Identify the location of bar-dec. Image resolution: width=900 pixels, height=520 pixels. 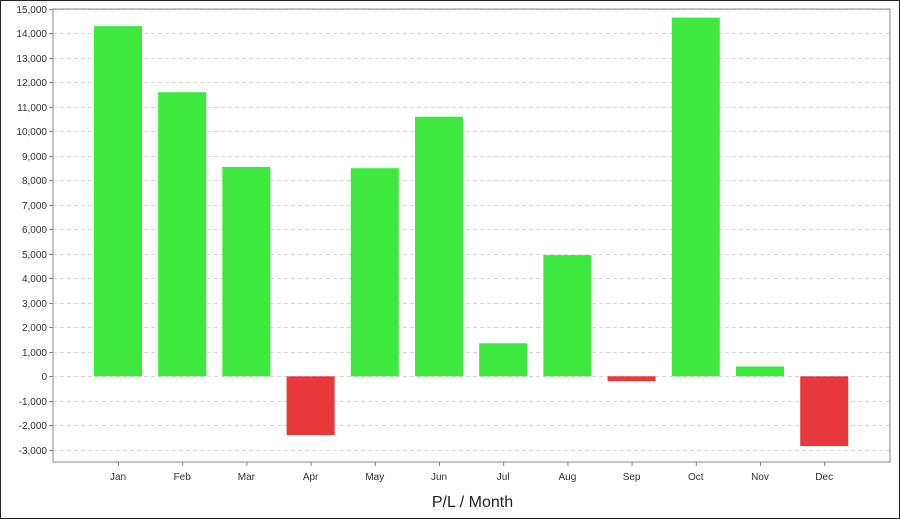
(824, 411).